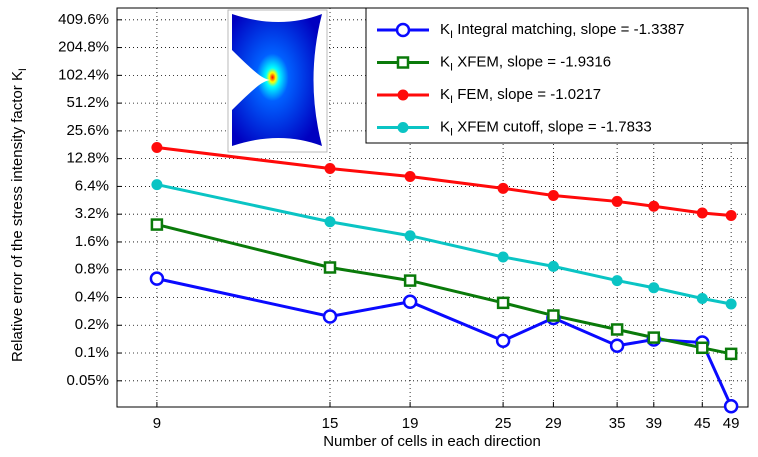  What do you see at coordinates (87, 102) in the screenshot?
I see `y-tick-label: 51.2%` at bounding box center [87, 102].